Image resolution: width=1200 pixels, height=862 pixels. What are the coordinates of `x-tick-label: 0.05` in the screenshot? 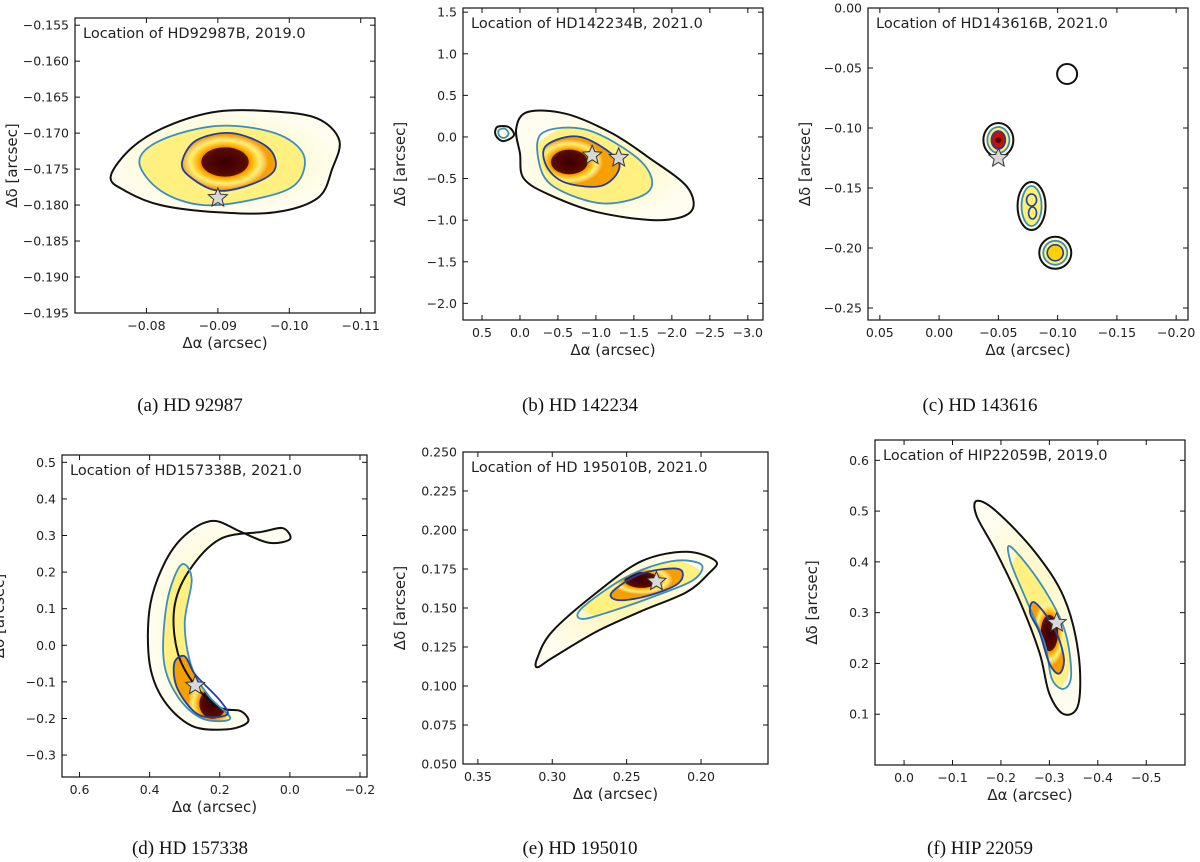 It's located at (880, 332).